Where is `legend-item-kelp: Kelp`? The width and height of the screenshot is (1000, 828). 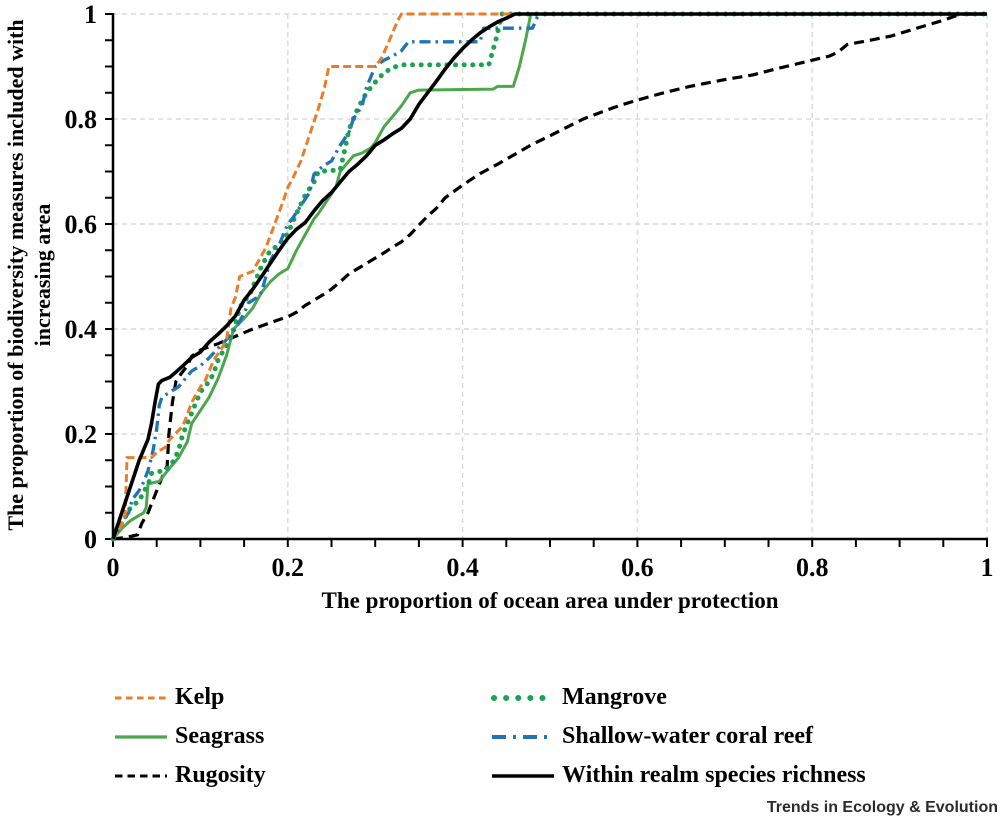
legend-item-kelp: Kelp is located at coordinates (189, 697).